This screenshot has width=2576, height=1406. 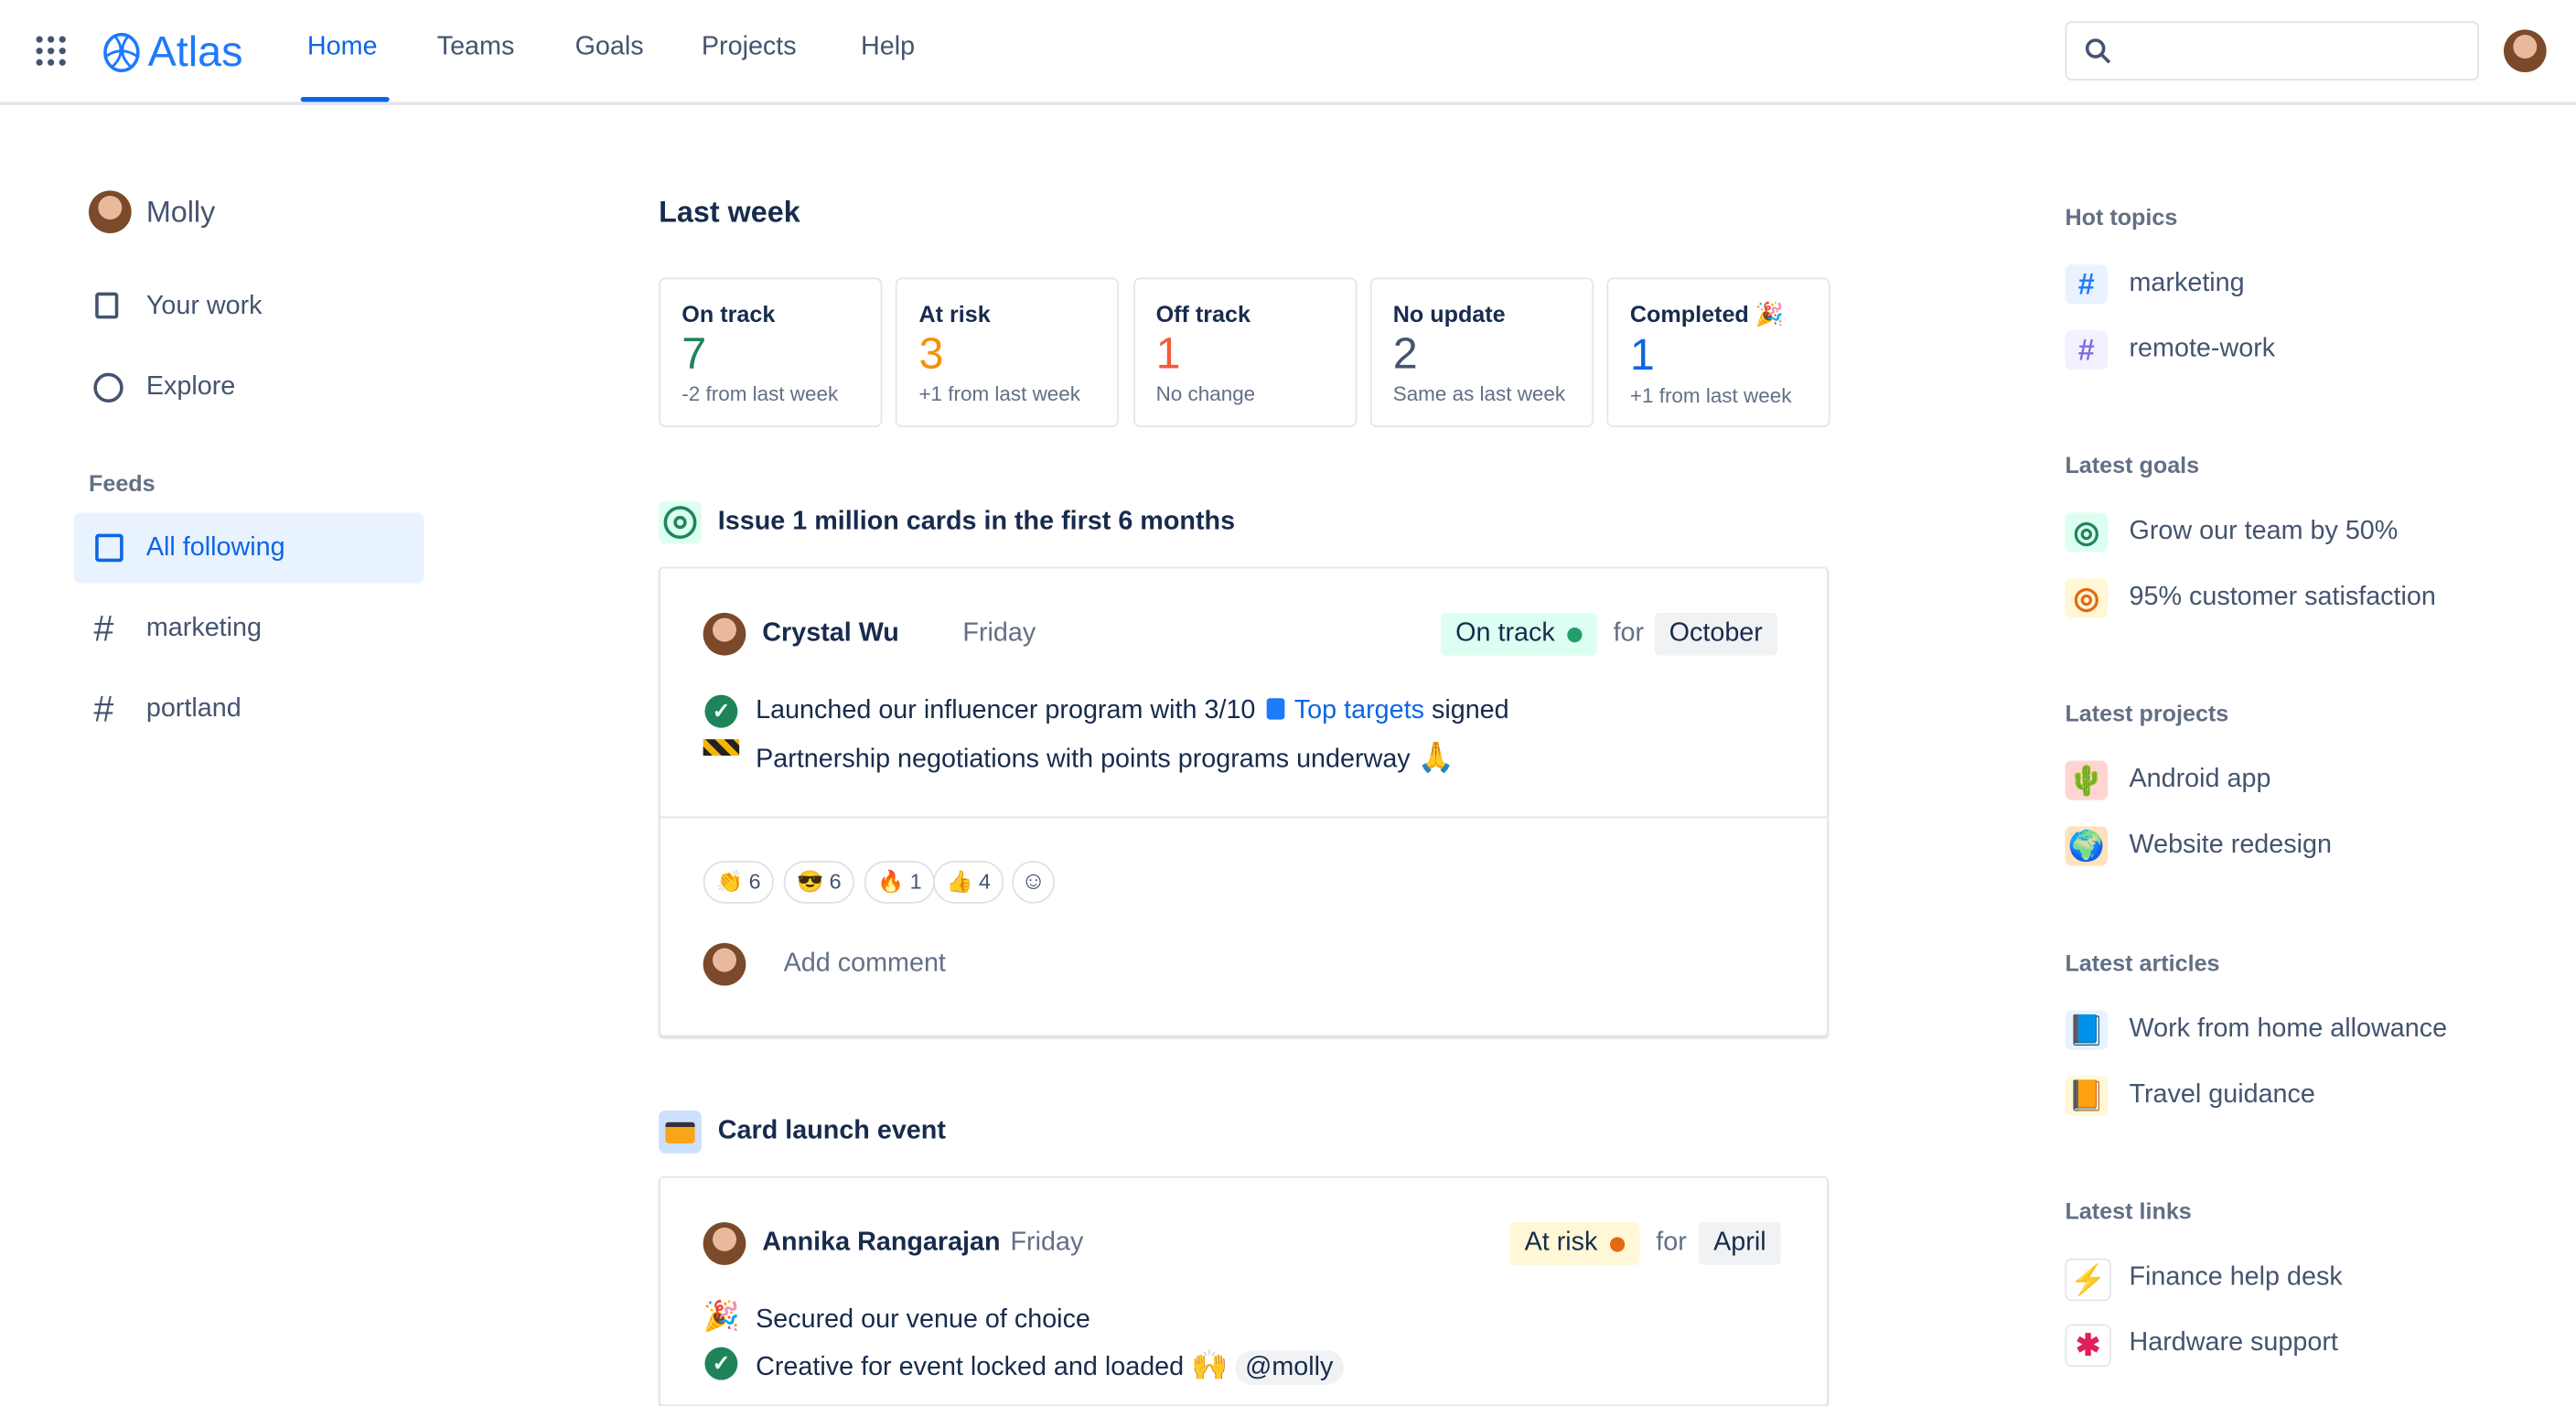 What do you see at coordinates (2264, 531) in the screenshot?
I see `right-list-item: Grow our team by 50%` at bounding box center [2264, 531].